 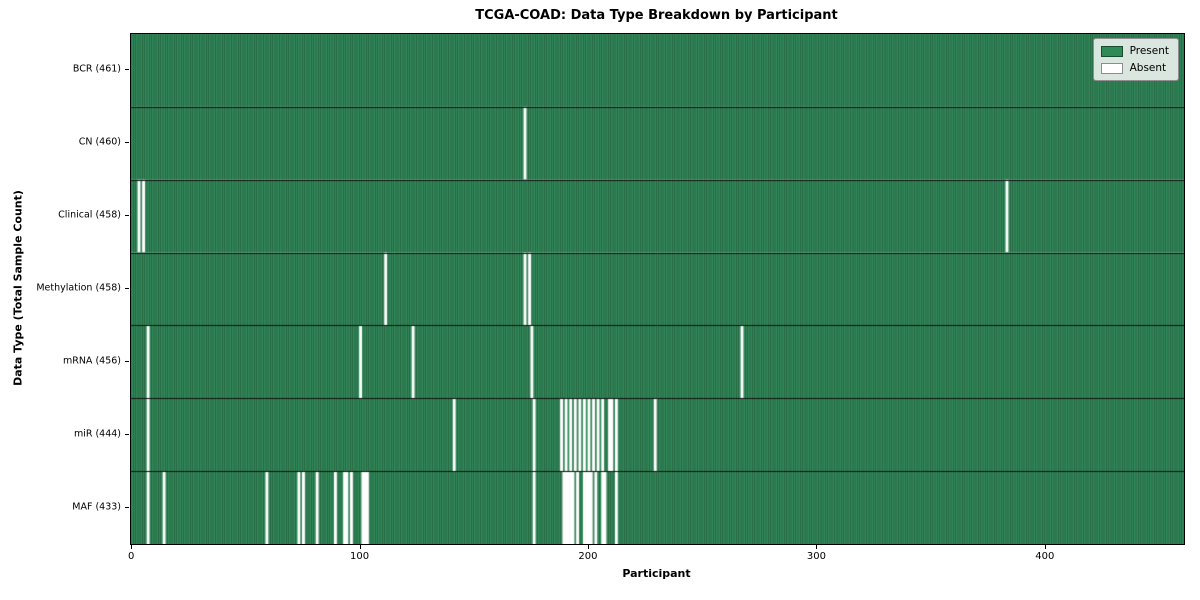 What do you see at coordinates (96, 69) in the screenshot?
I see `y-tick-label-BCR: BCR (461)` at bounding box center [96, 69].